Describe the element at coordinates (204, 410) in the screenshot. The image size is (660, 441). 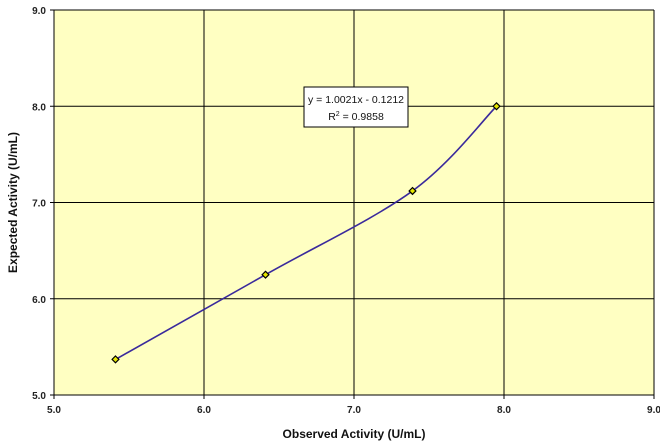
I see `x-tick-label: 6.0` at that location.